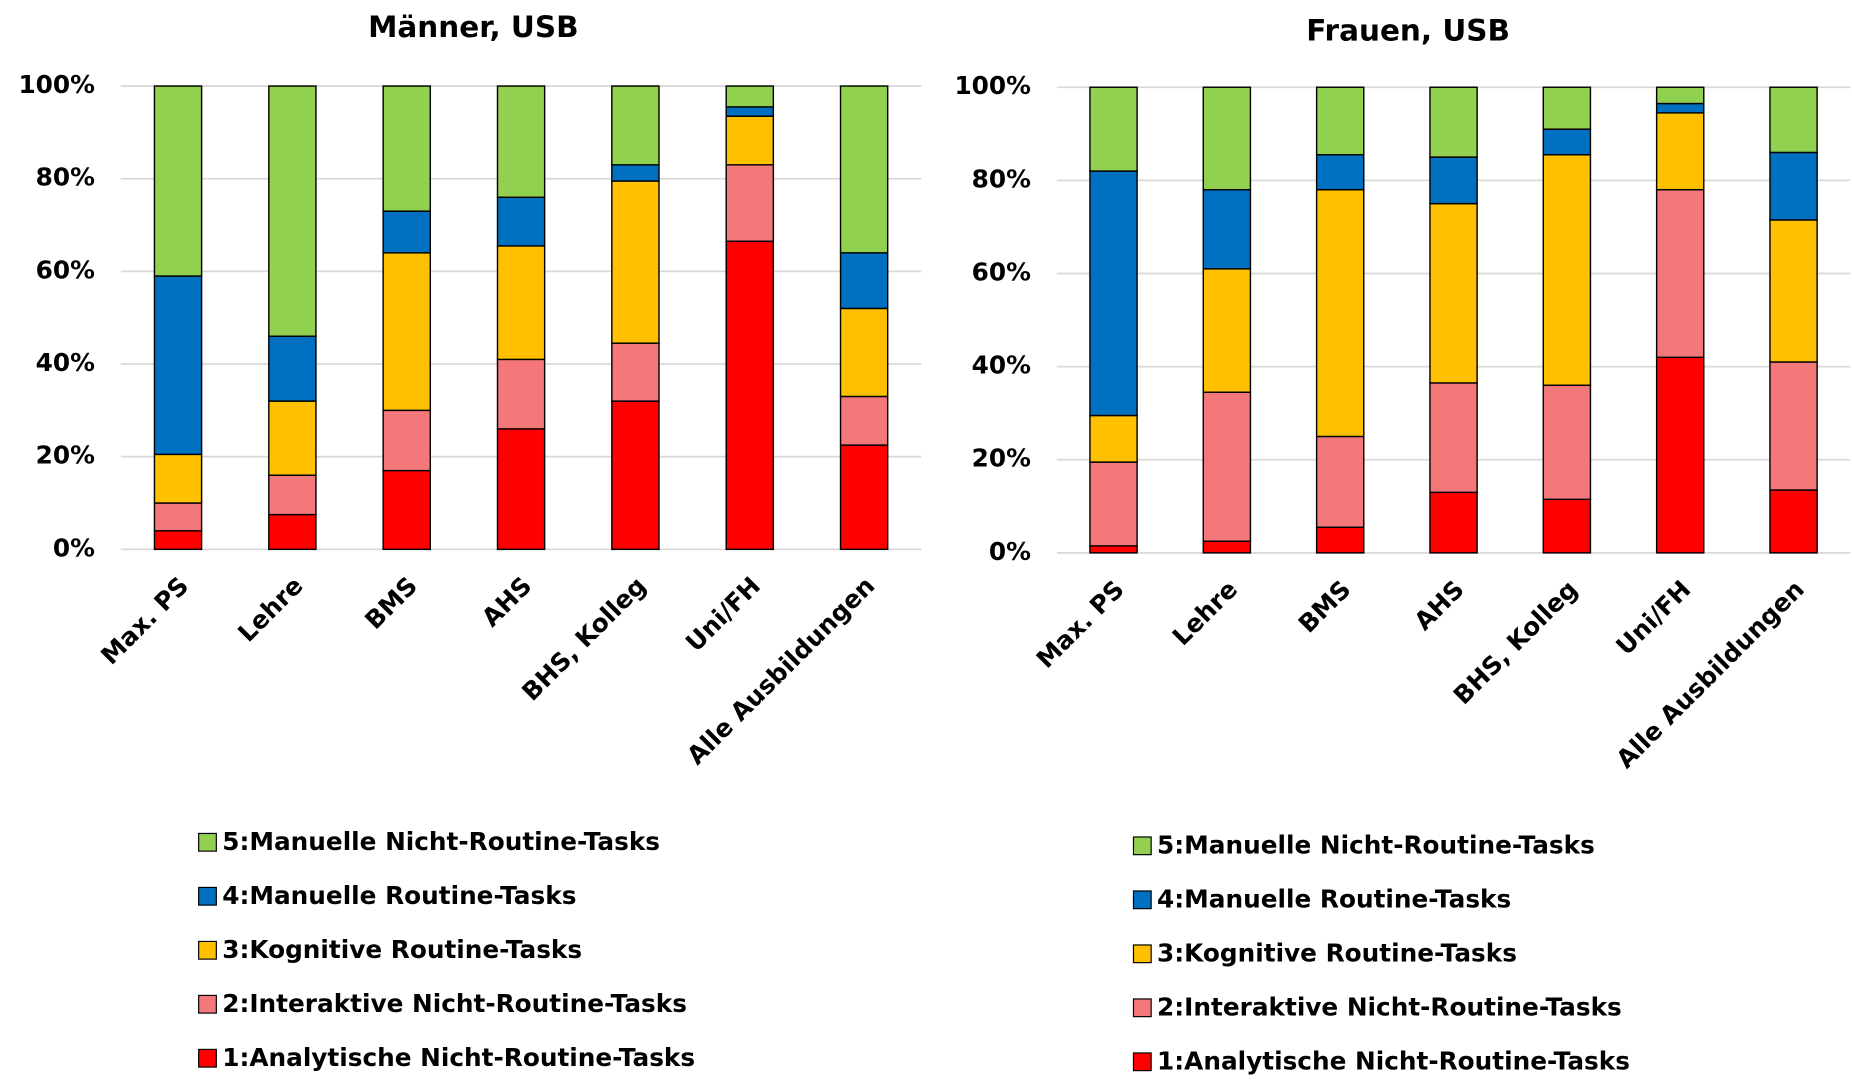 The width and height of the screenshot is (1852, 1081). What do you see at coordinates (1408, 30) in the screenshot?
I see `chart-title: Frauen, USB` at bounding box center [1408, 30].